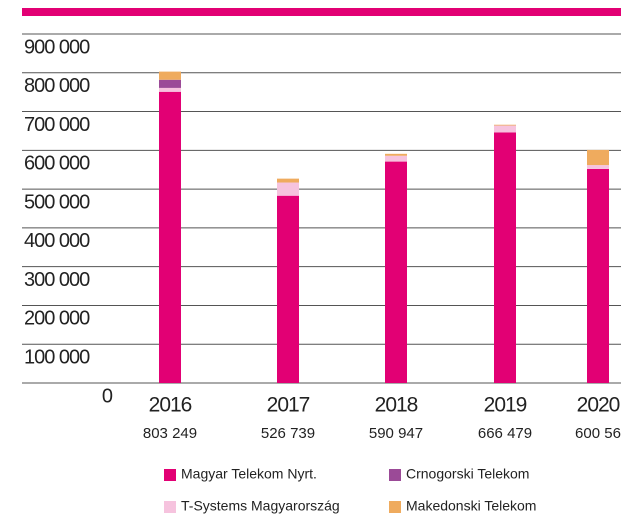 This screenshot has height=518, width=621. Describe the element at coordinates (467, 474) in the screenshot. I see `legend-label: Crnogorski Telekom` at that location.